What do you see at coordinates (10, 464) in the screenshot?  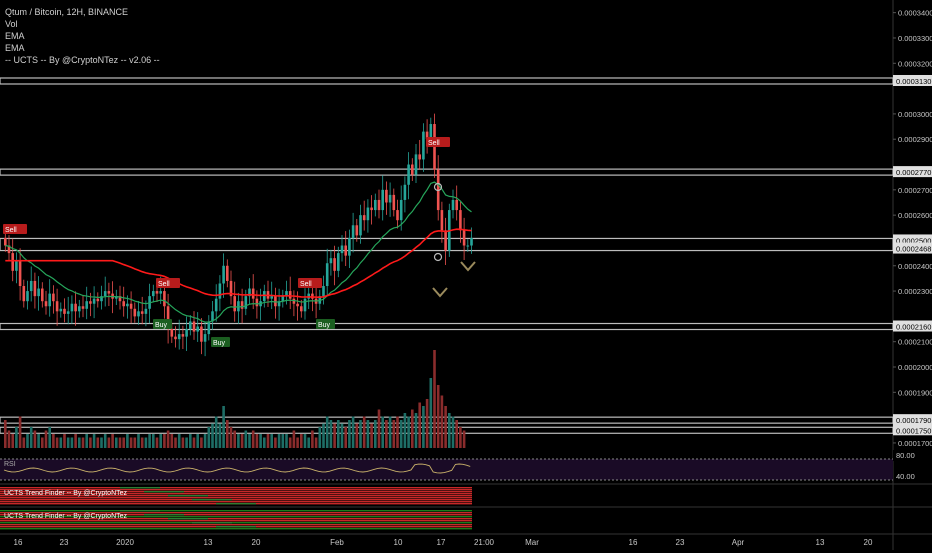 I see `rsi-label: RSI` at bounding box center [10, 464].